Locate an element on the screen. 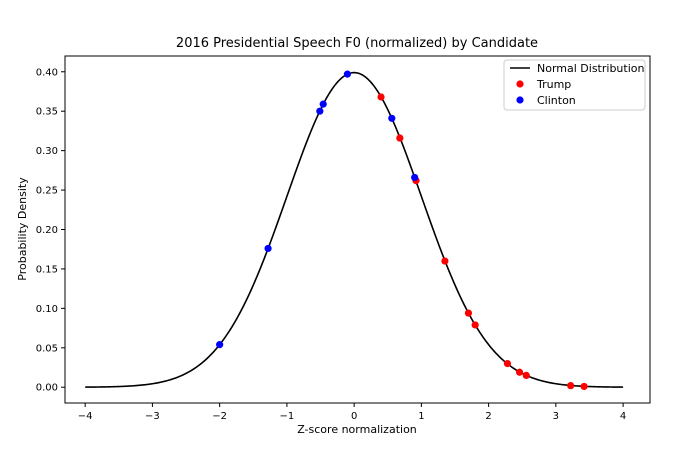 This screenshot has width=695, height=452. y-axis: 0.00 0.05 0.10 0.15 0.20 0.25 0.30 0.35 0.40 is located at coordinates (50, 230).